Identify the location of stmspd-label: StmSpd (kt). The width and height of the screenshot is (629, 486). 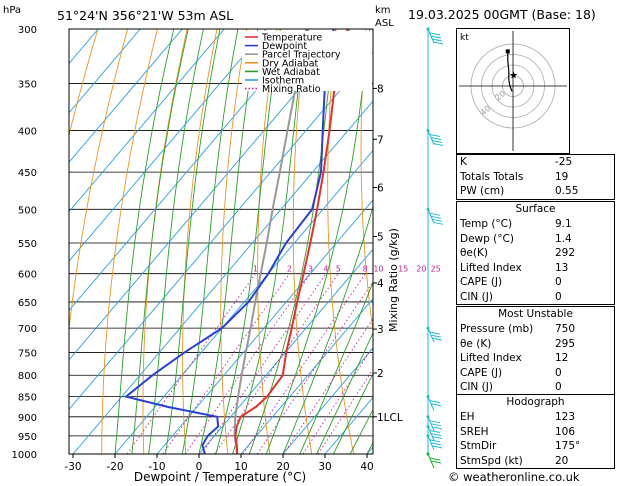
(491, 460).